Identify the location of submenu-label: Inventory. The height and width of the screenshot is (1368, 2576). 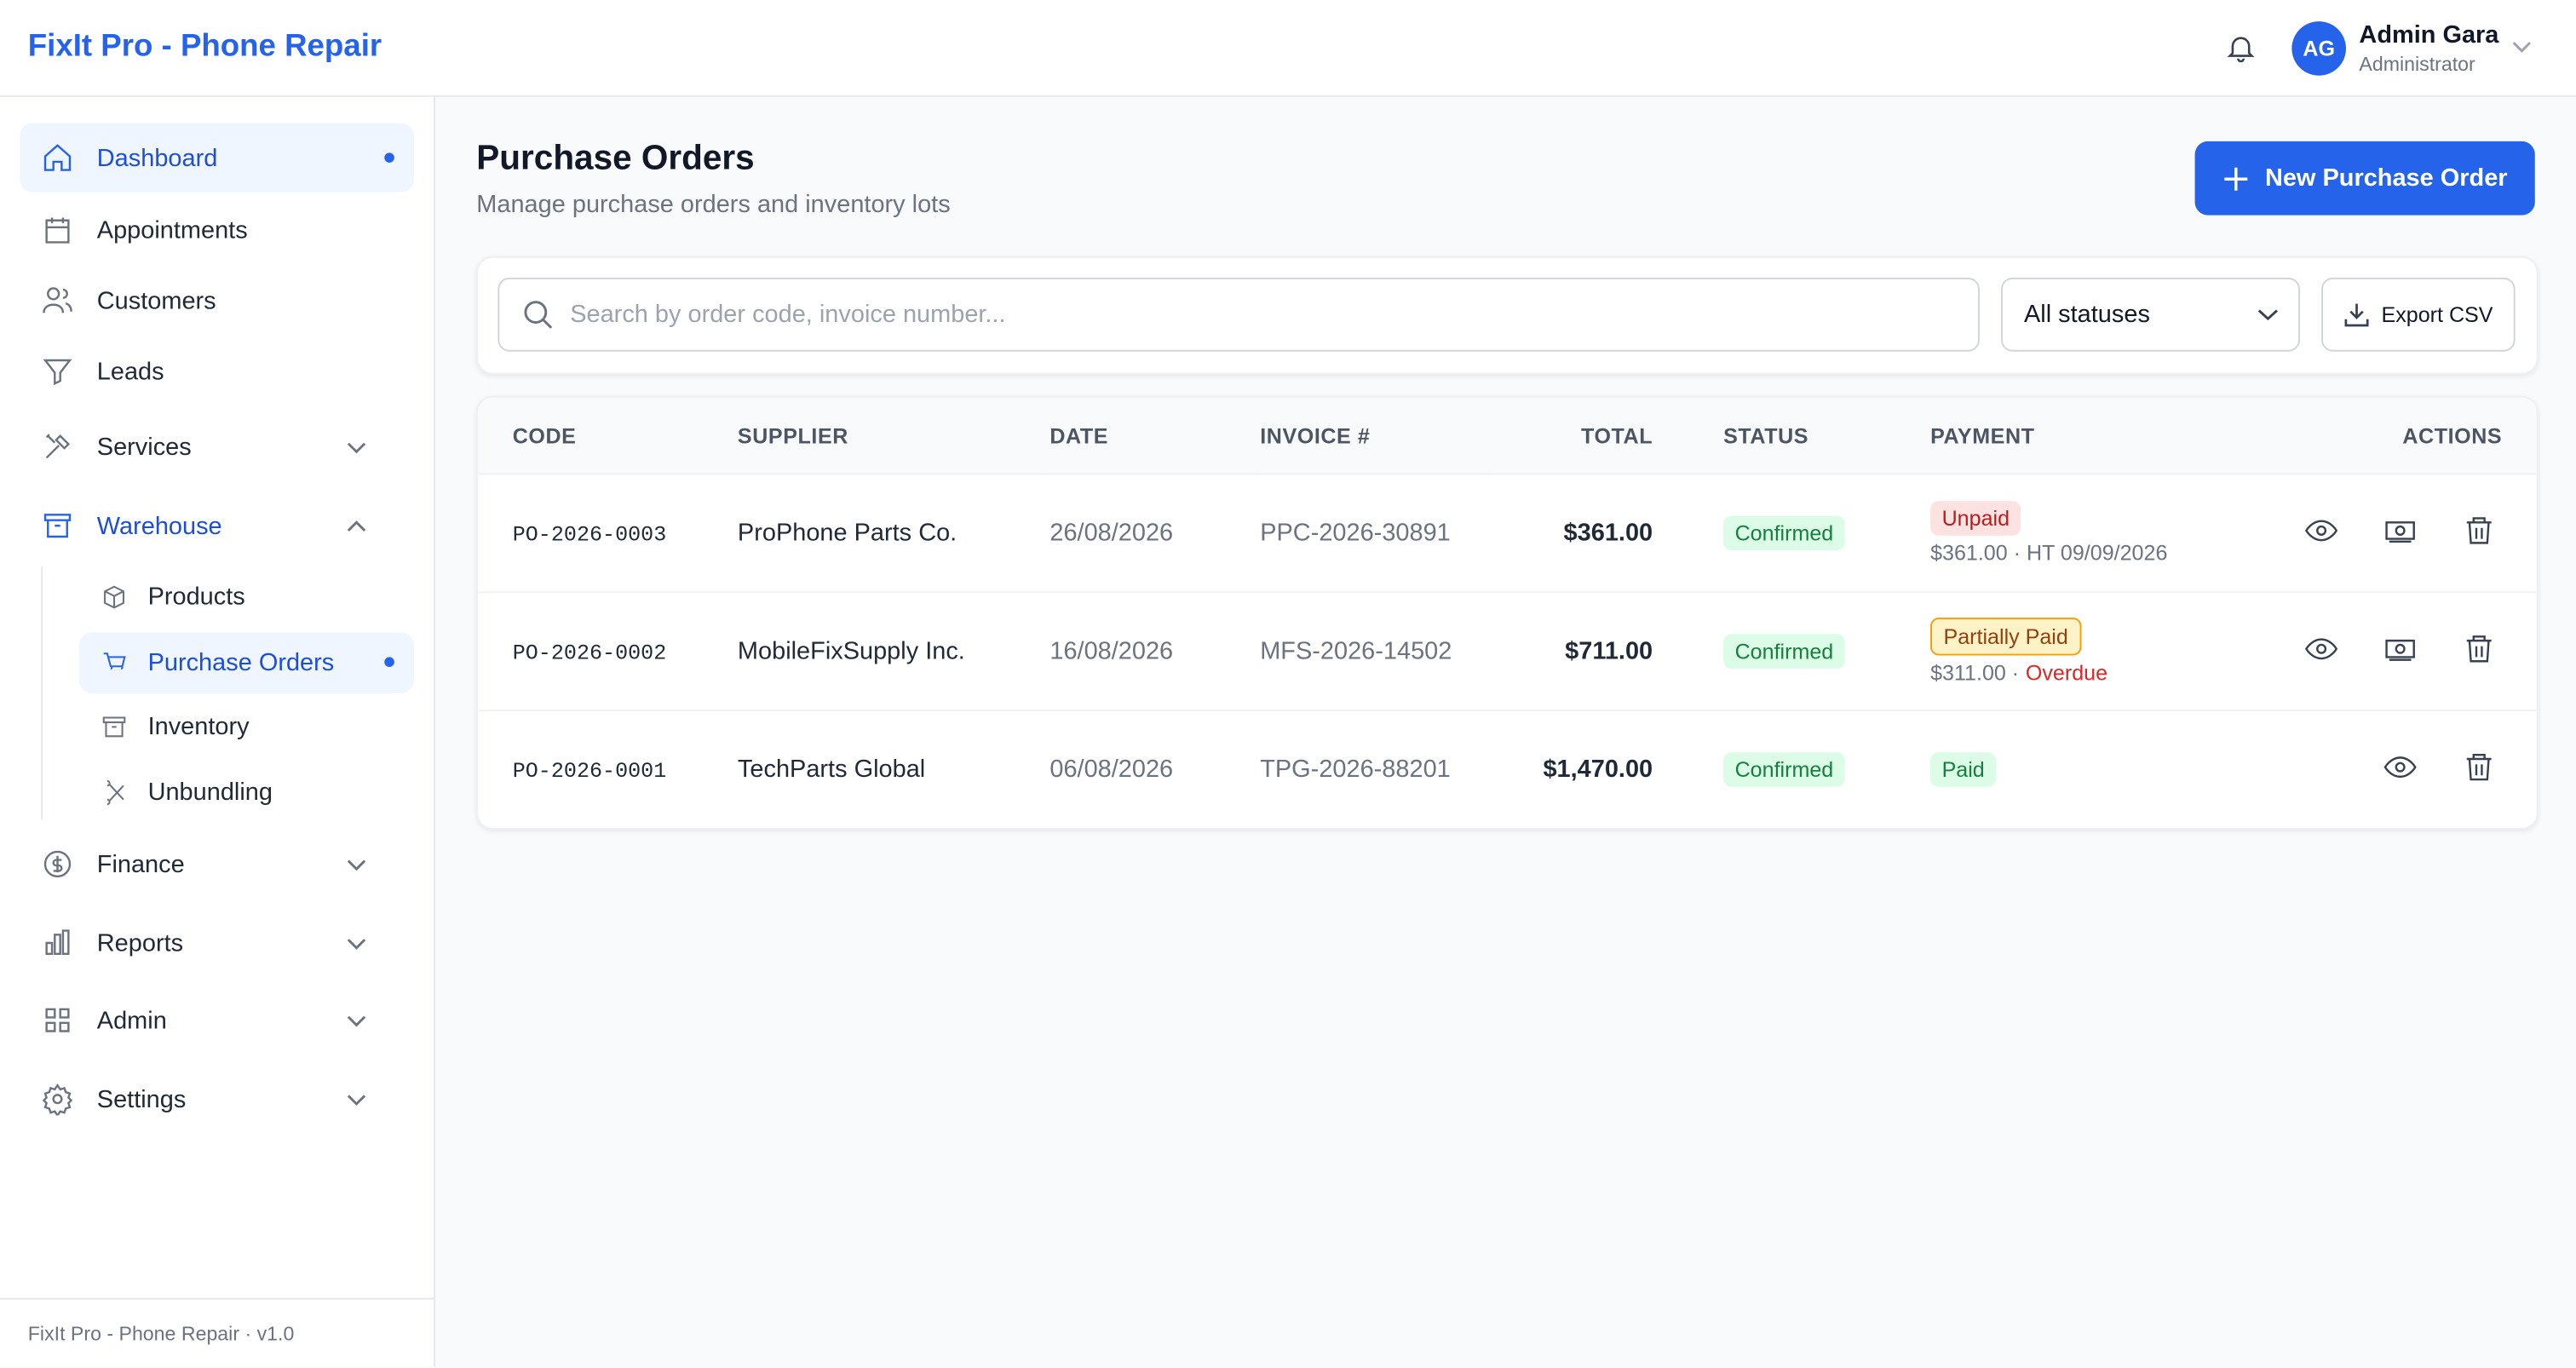
(199, 726).